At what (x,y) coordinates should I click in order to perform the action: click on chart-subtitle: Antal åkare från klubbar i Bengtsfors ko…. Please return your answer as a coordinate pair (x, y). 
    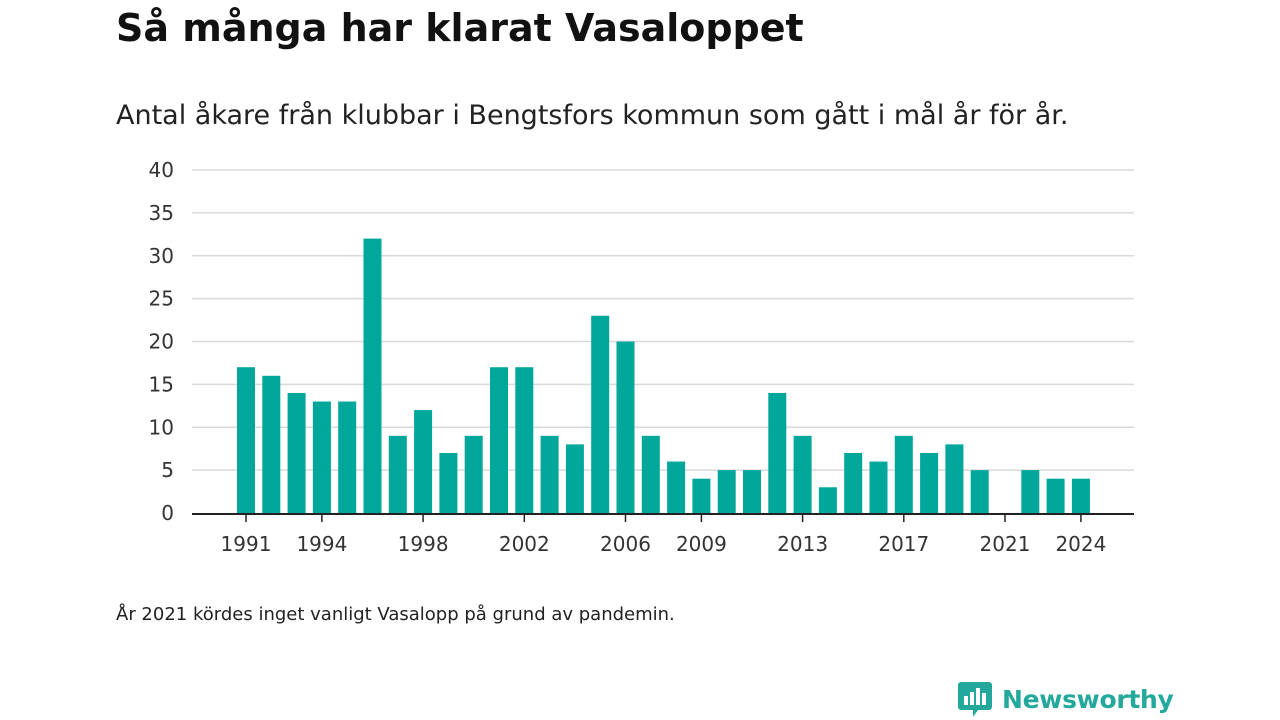
    Looking at the image, I should click on (592, 115).